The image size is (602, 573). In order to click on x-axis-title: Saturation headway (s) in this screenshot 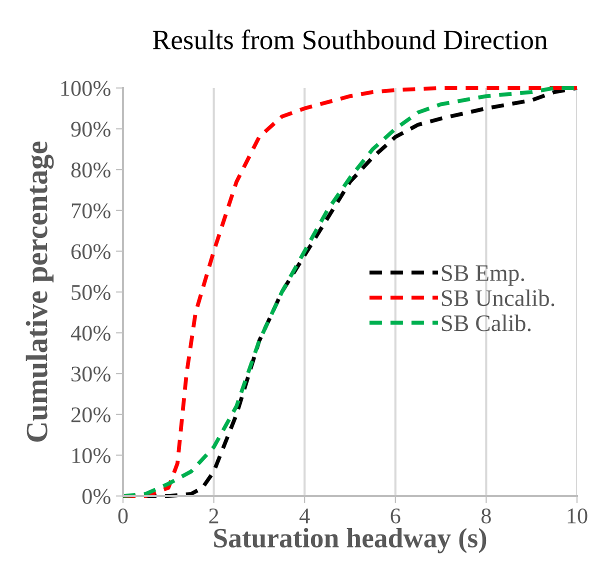, I will do `click(350, 541)`.